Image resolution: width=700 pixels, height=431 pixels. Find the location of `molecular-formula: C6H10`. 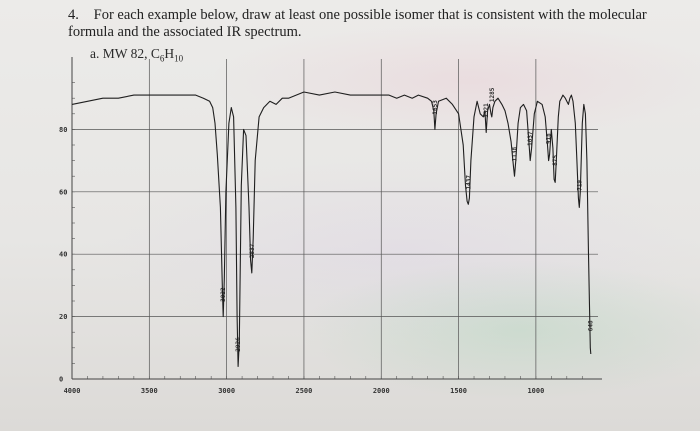

molecular-formula: C6H10 is located at coordinates (167, 55).